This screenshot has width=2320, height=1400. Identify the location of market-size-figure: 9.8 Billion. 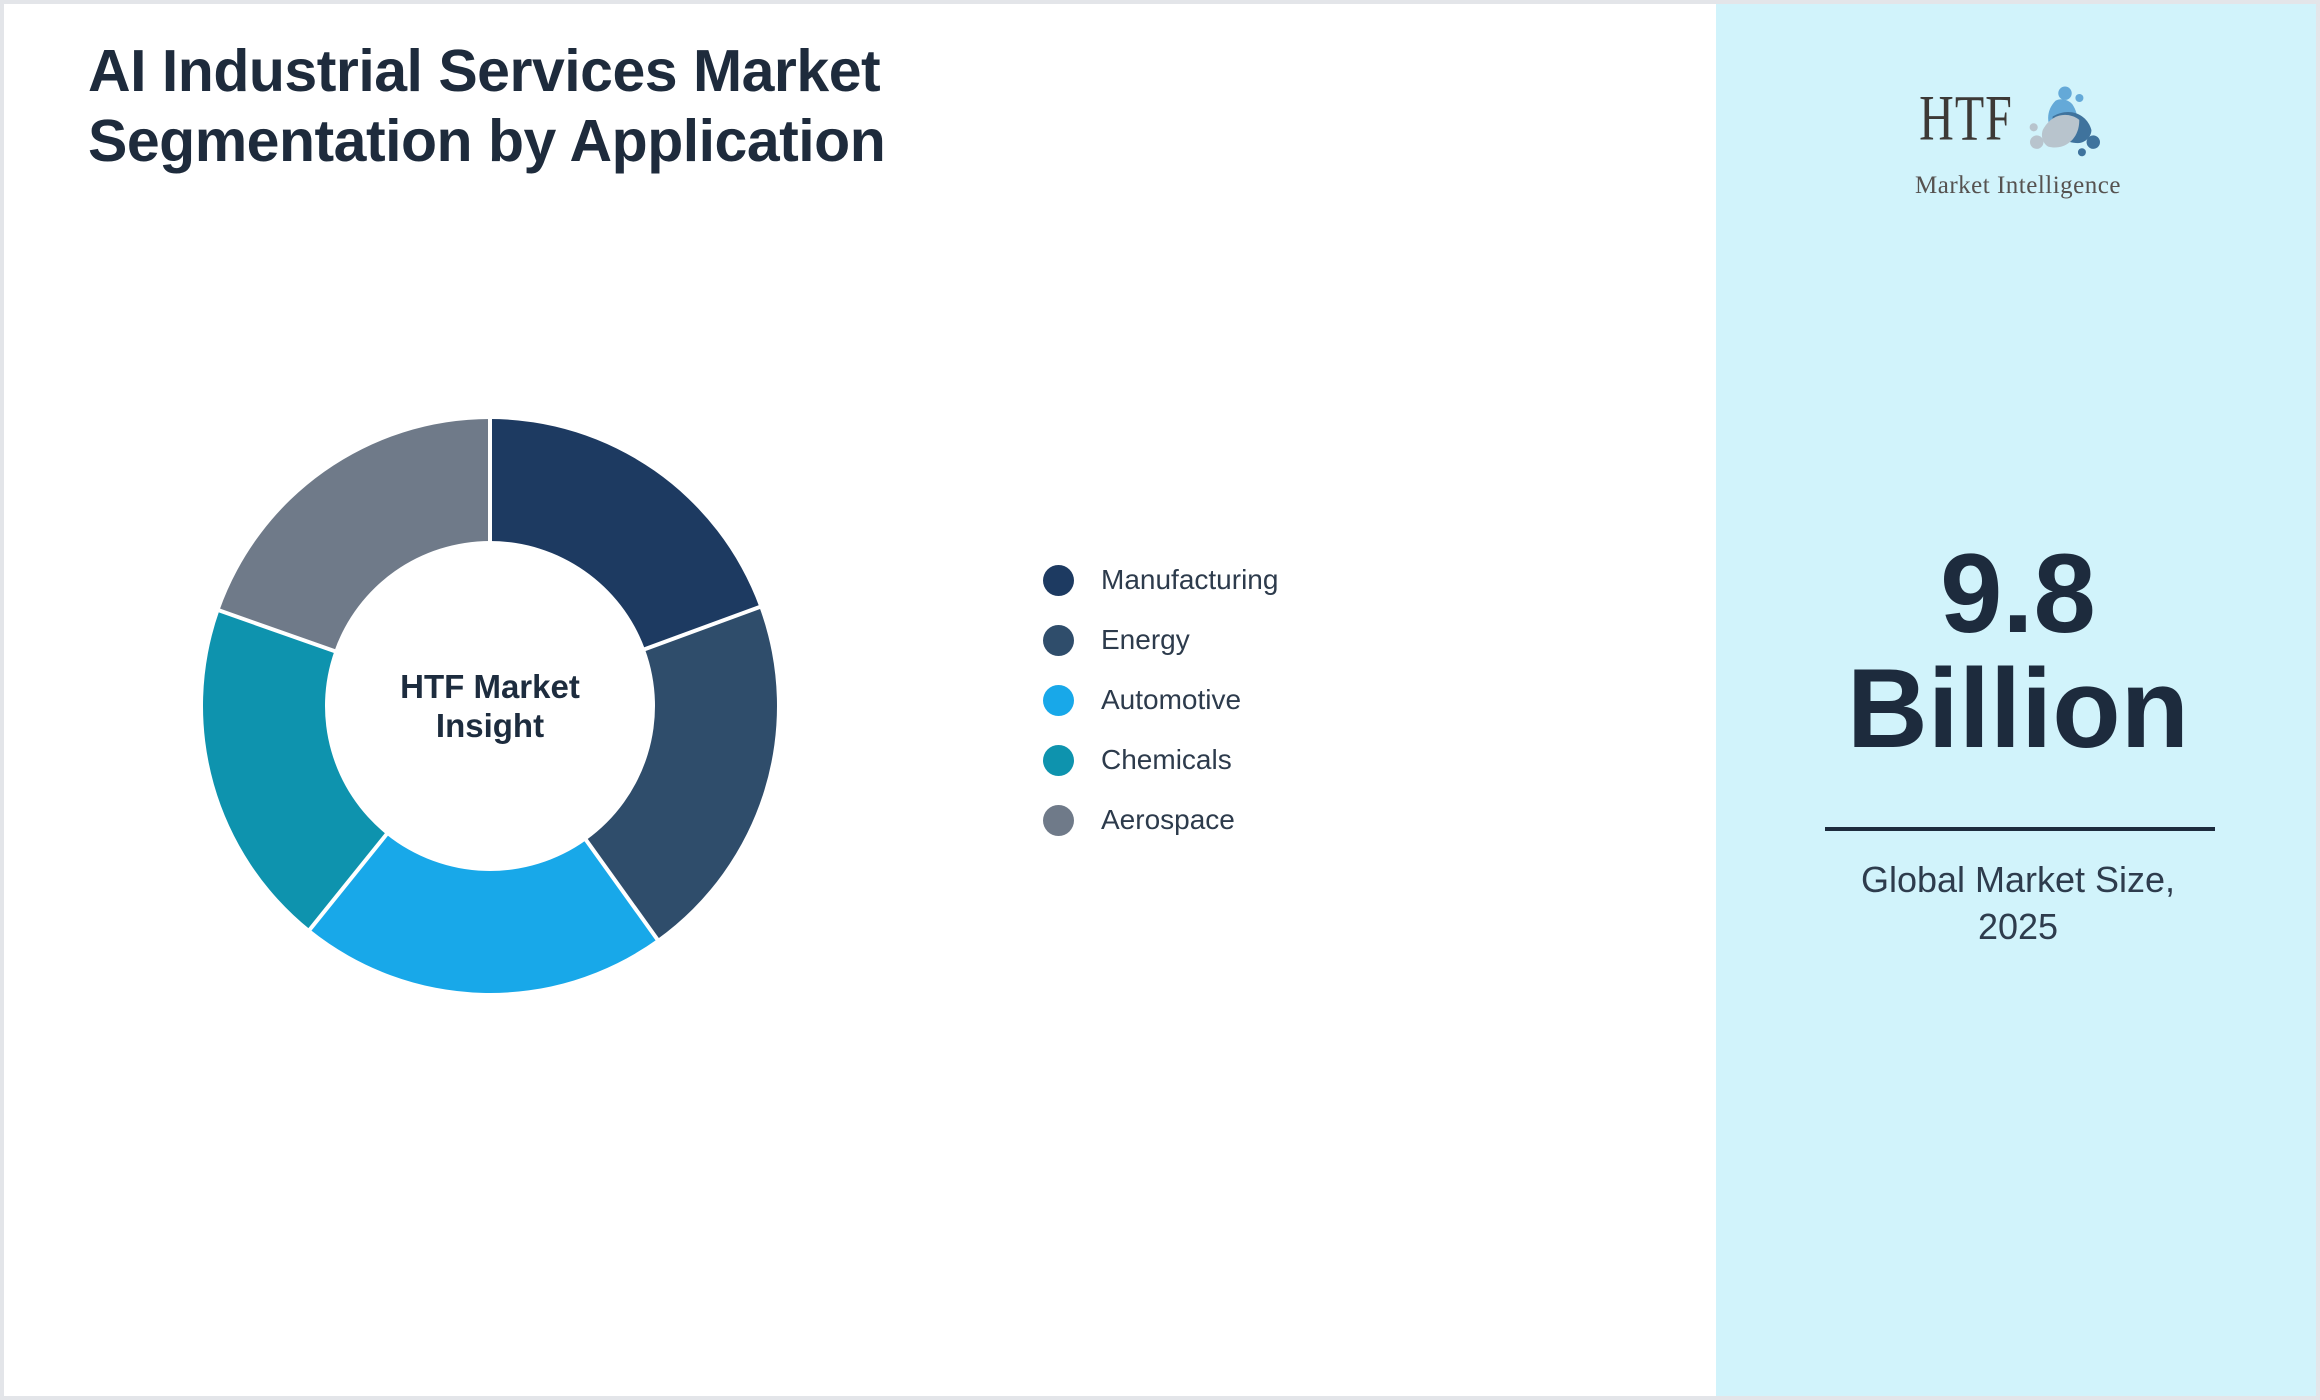
(2018, 651).